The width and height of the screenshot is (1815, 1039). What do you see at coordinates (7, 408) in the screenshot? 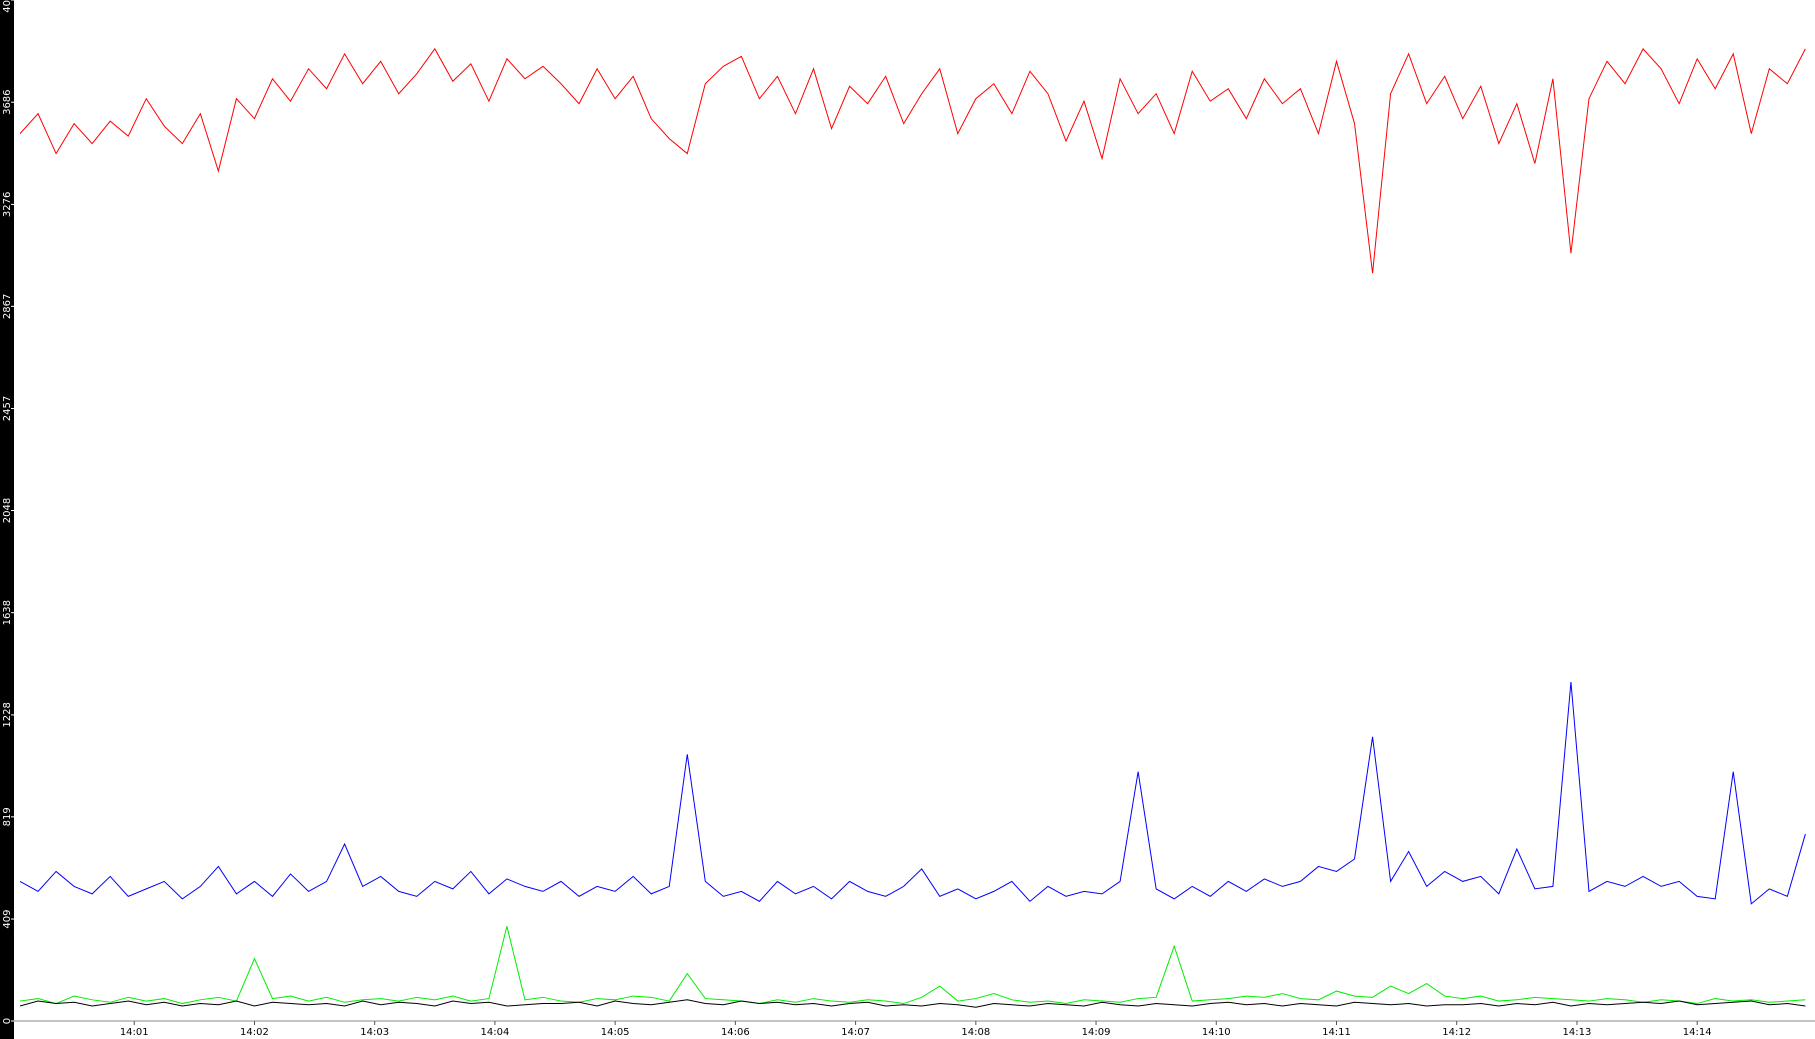
I see `y-tick-label: 2457` at bounding box center [7, 408].